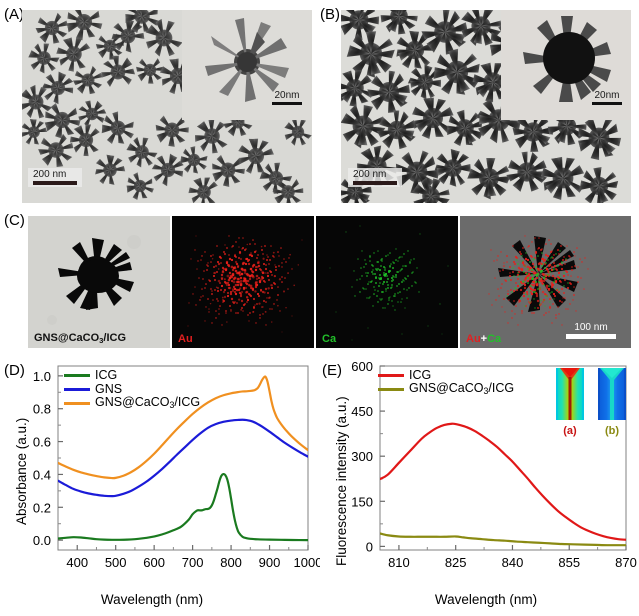 The height and width of the screenshot is (616, 639). I want to click on cuvette-a: (a), so click(570, 402).